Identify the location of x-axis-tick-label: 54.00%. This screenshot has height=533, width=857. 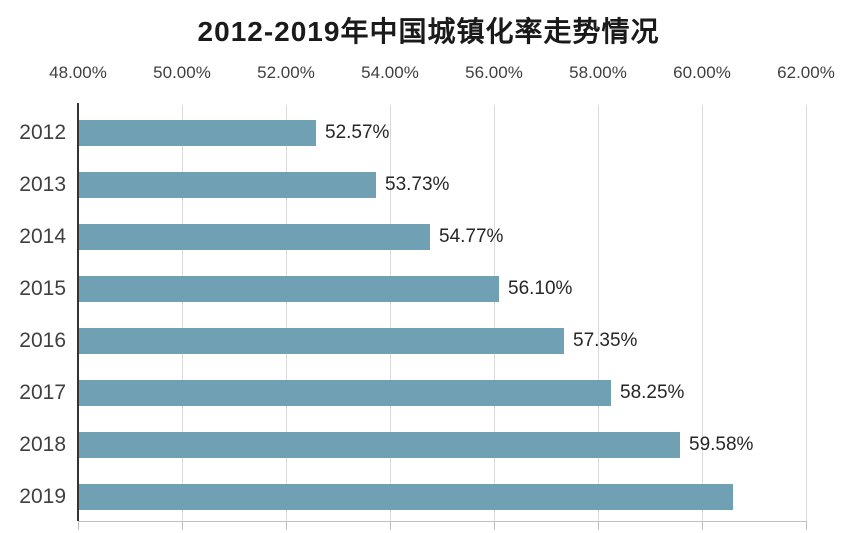
(390, 72).